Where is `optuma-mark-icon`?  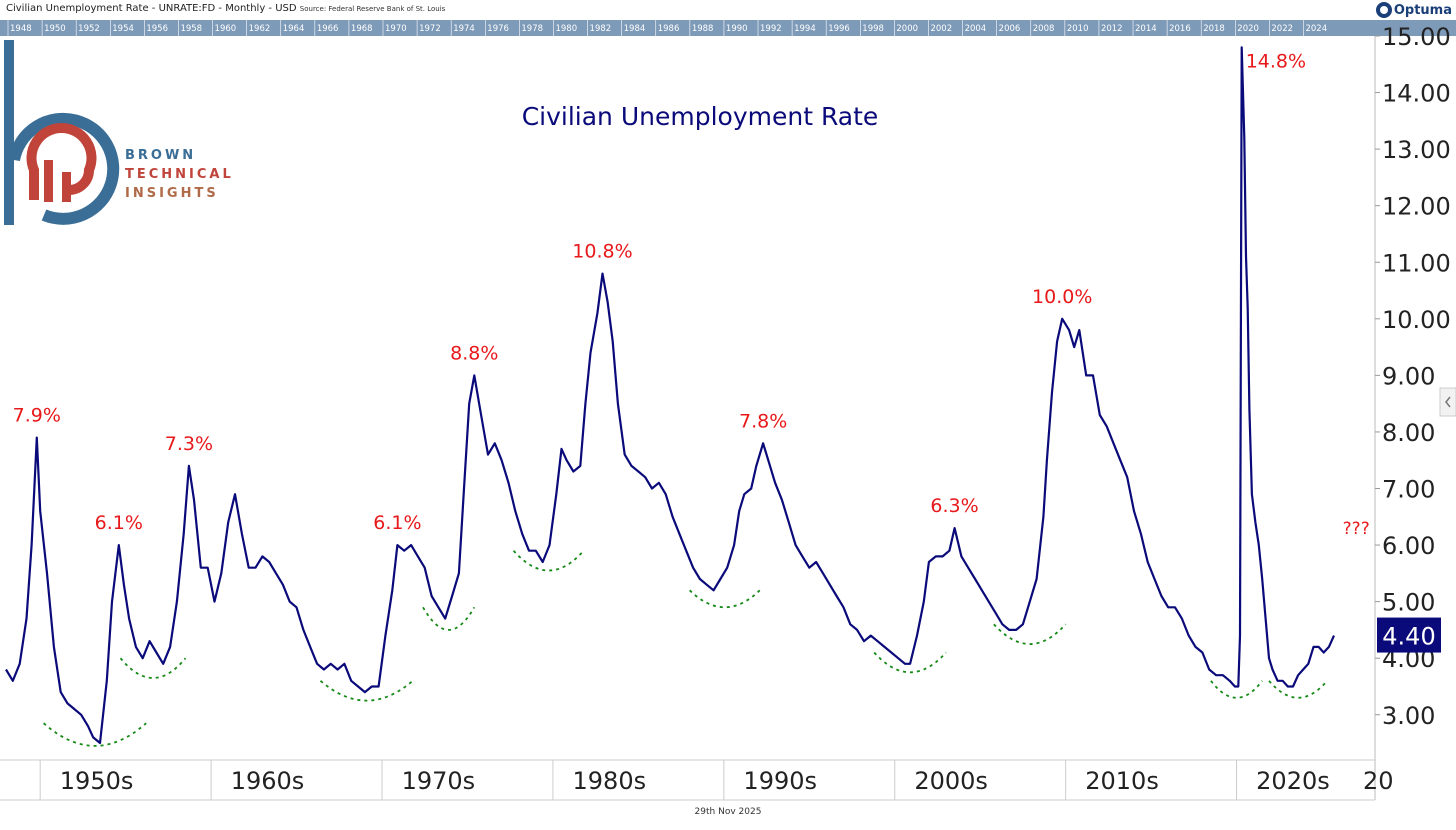
optuma-mark-icon is located at coordinates (1383, 10).